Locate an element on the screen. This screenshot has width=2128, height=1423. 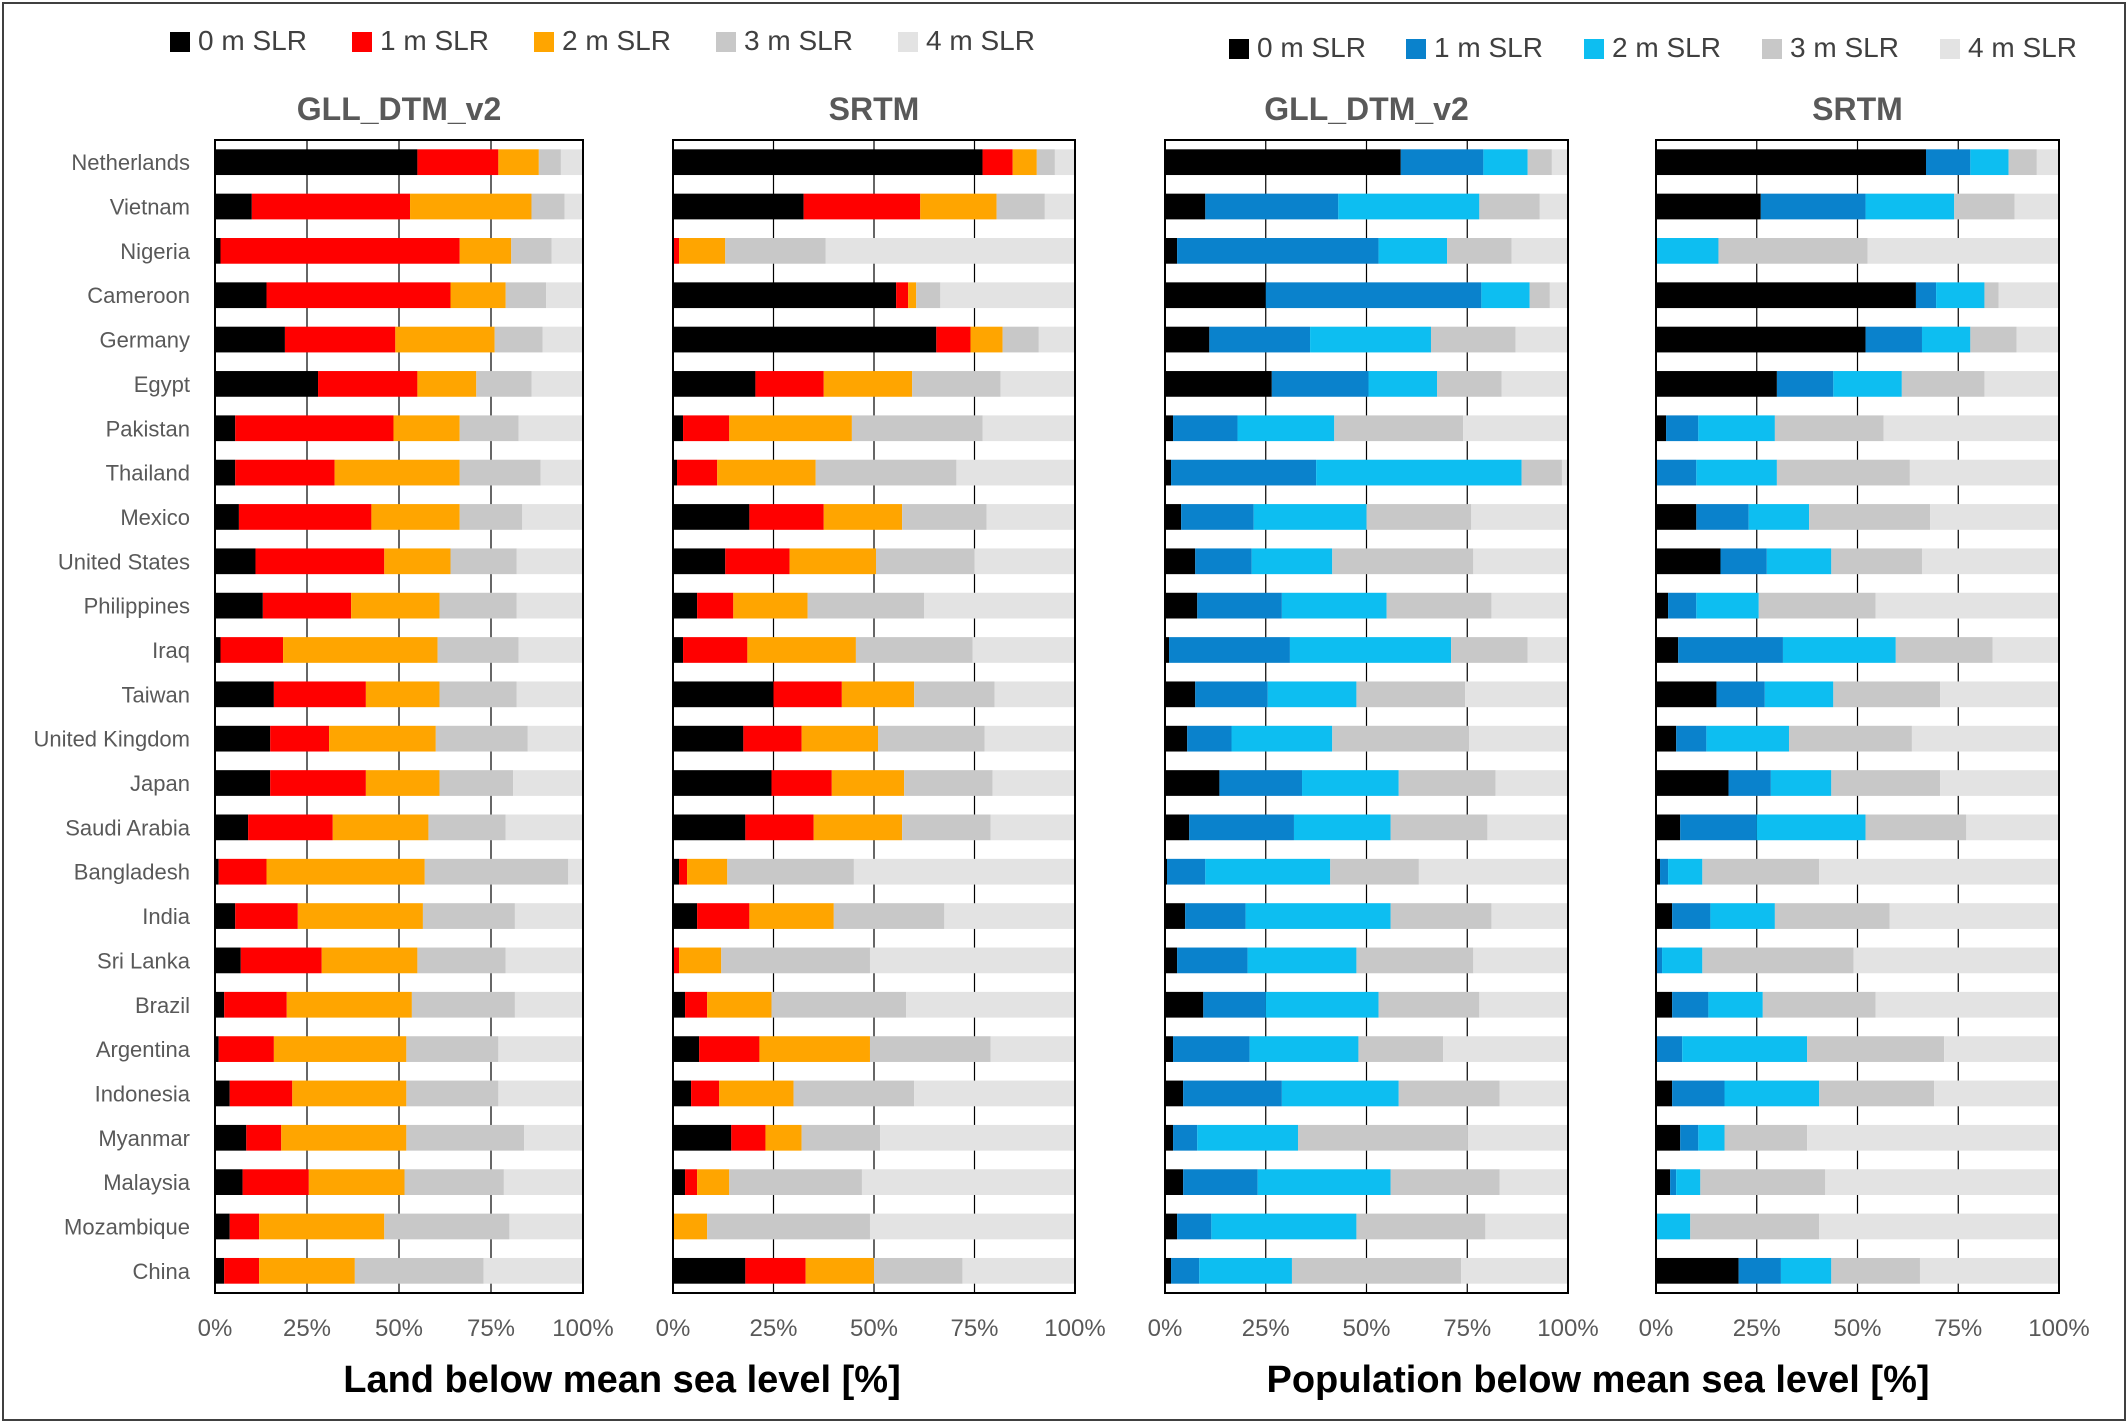
y-category-label: Japan is located at coordinates (160, 783).